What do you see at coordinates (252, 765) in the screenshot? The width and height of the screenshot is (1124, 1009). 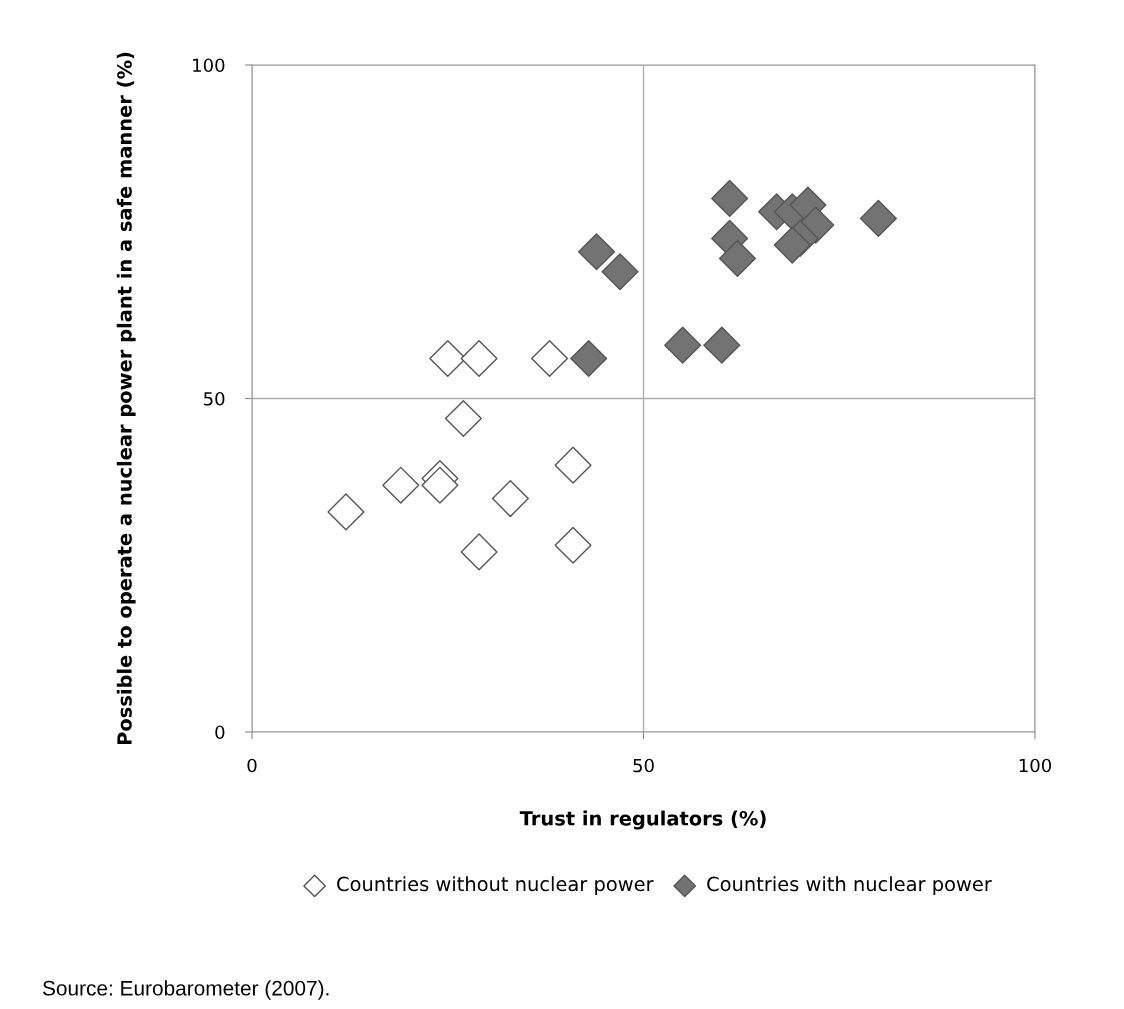 I see `x-tick-label: 0` at bounding box center [252, 765].